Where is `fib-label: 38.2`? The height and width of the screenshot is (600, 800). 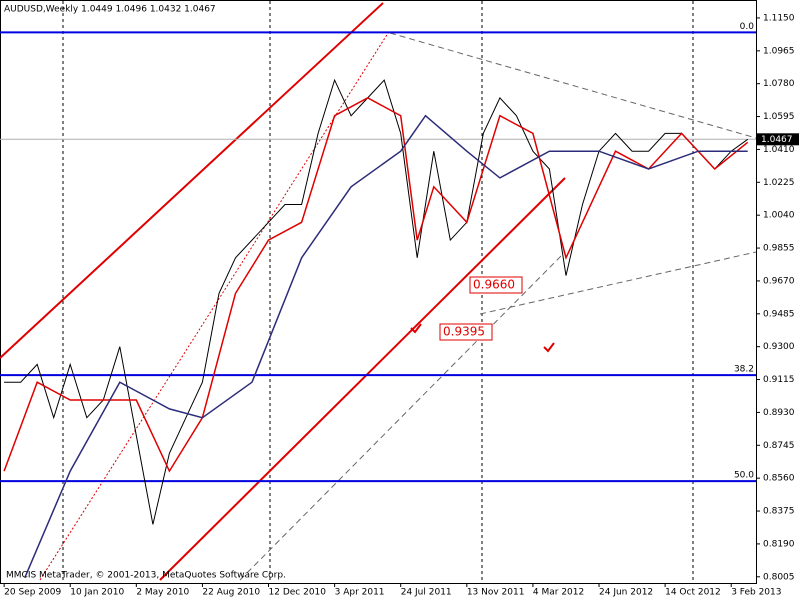 fib-label: 38.2 is located at coordinates (744, 370).